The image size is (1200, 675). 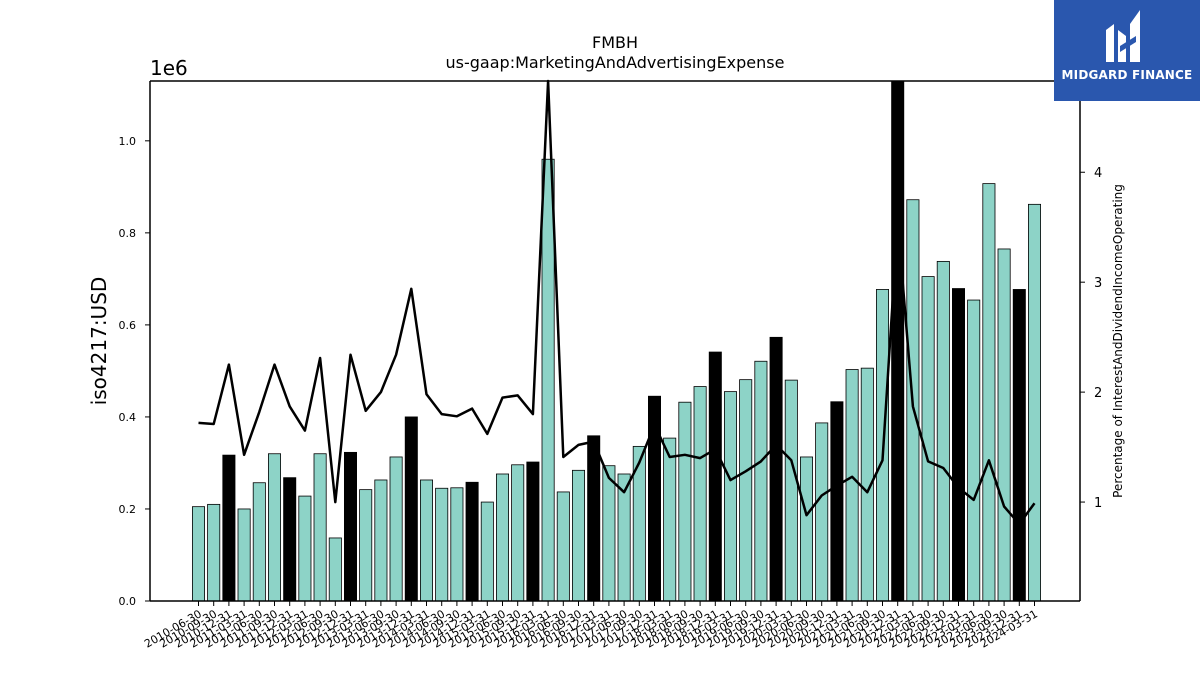 What do you see at coordinates (1123, 36) in the screenshot?
I see `midgard-logo-icon` at bounding box center [1123, 36].